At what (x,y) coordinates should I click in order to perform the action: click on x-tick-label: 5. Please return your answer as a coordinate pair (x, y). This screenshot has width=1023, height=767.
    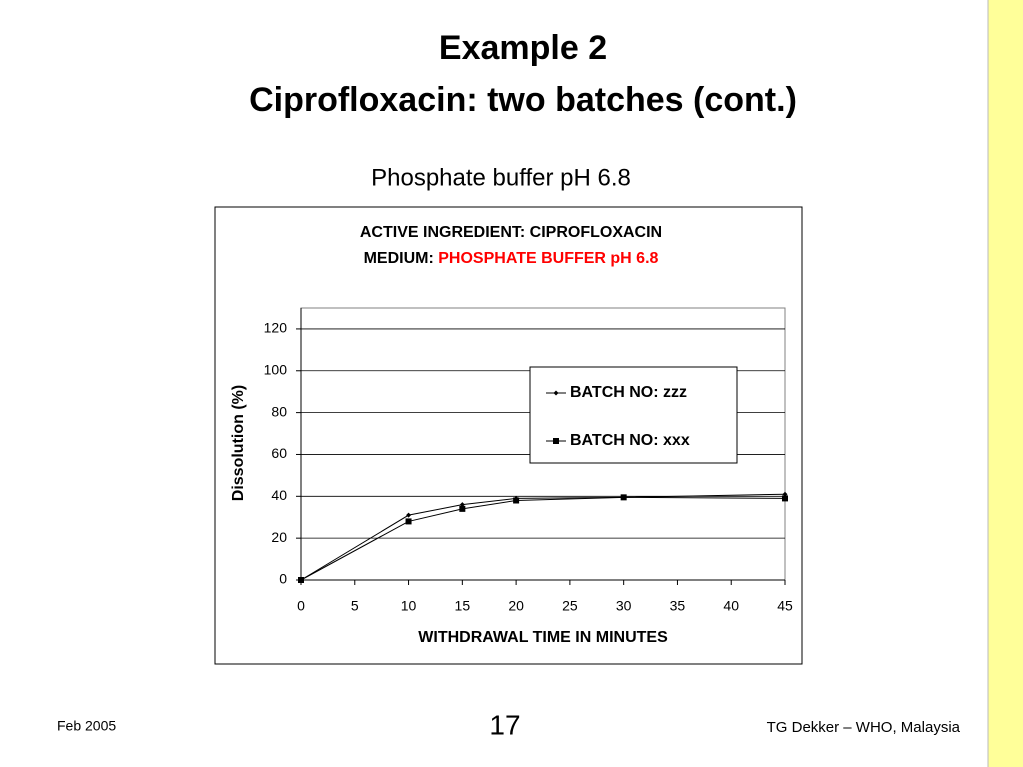
    Looking at the image, I should click on (355, 606).